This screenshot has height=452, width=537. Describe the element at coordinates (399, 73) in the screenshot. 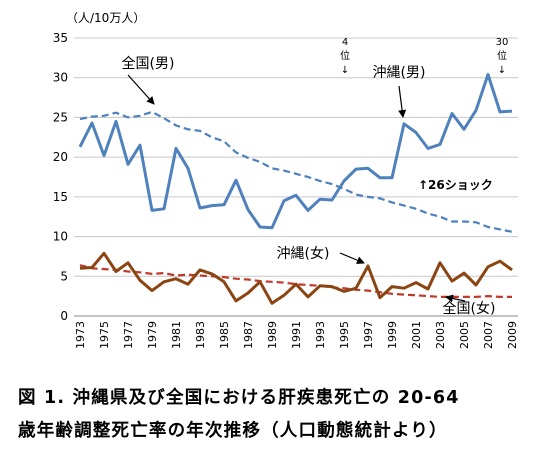

I see `label-okinawa-male: 沖縄(男)` at that location.